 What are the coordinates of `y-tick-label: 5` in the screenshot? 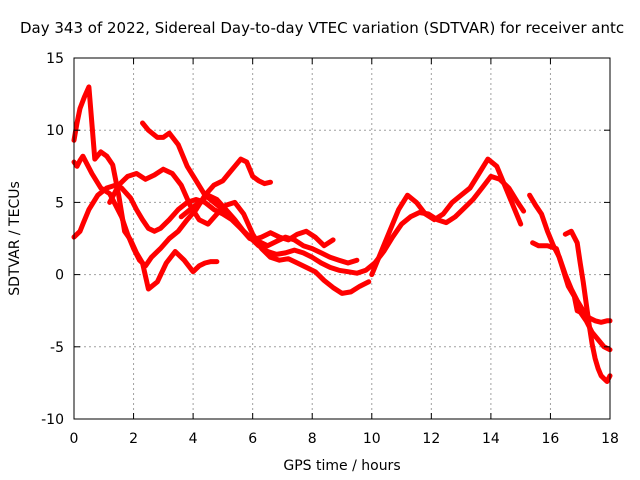 It's located at (59, 203).